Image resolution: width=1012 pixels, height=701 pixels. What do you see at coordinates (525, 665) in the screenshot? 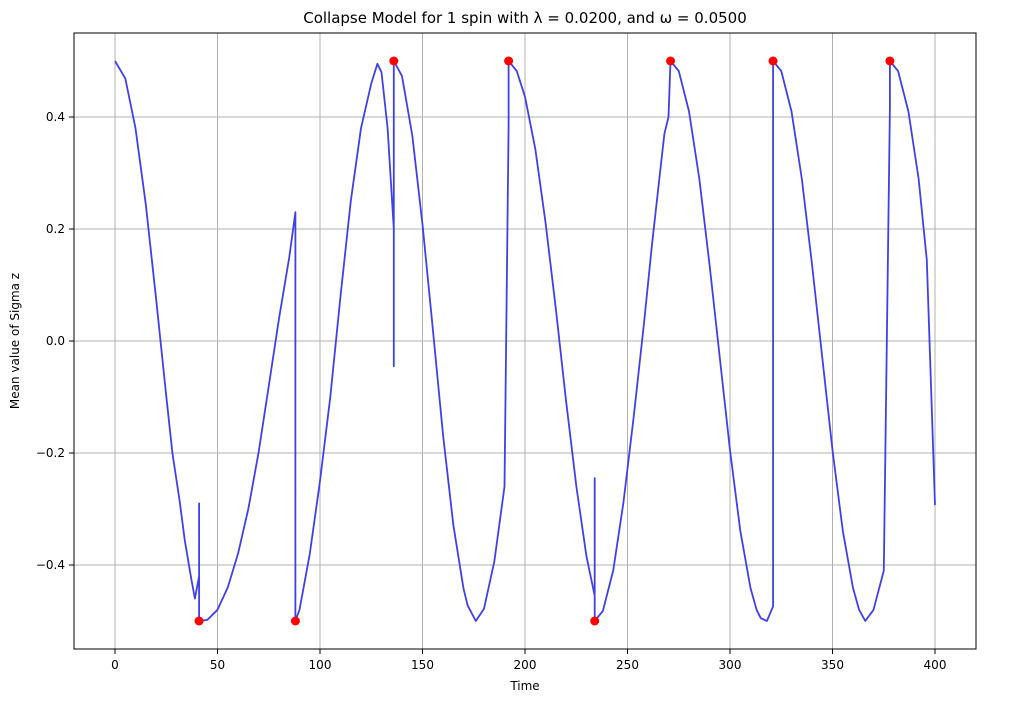
I see `x-tick-label: 200` at bounding box center [525, 665].